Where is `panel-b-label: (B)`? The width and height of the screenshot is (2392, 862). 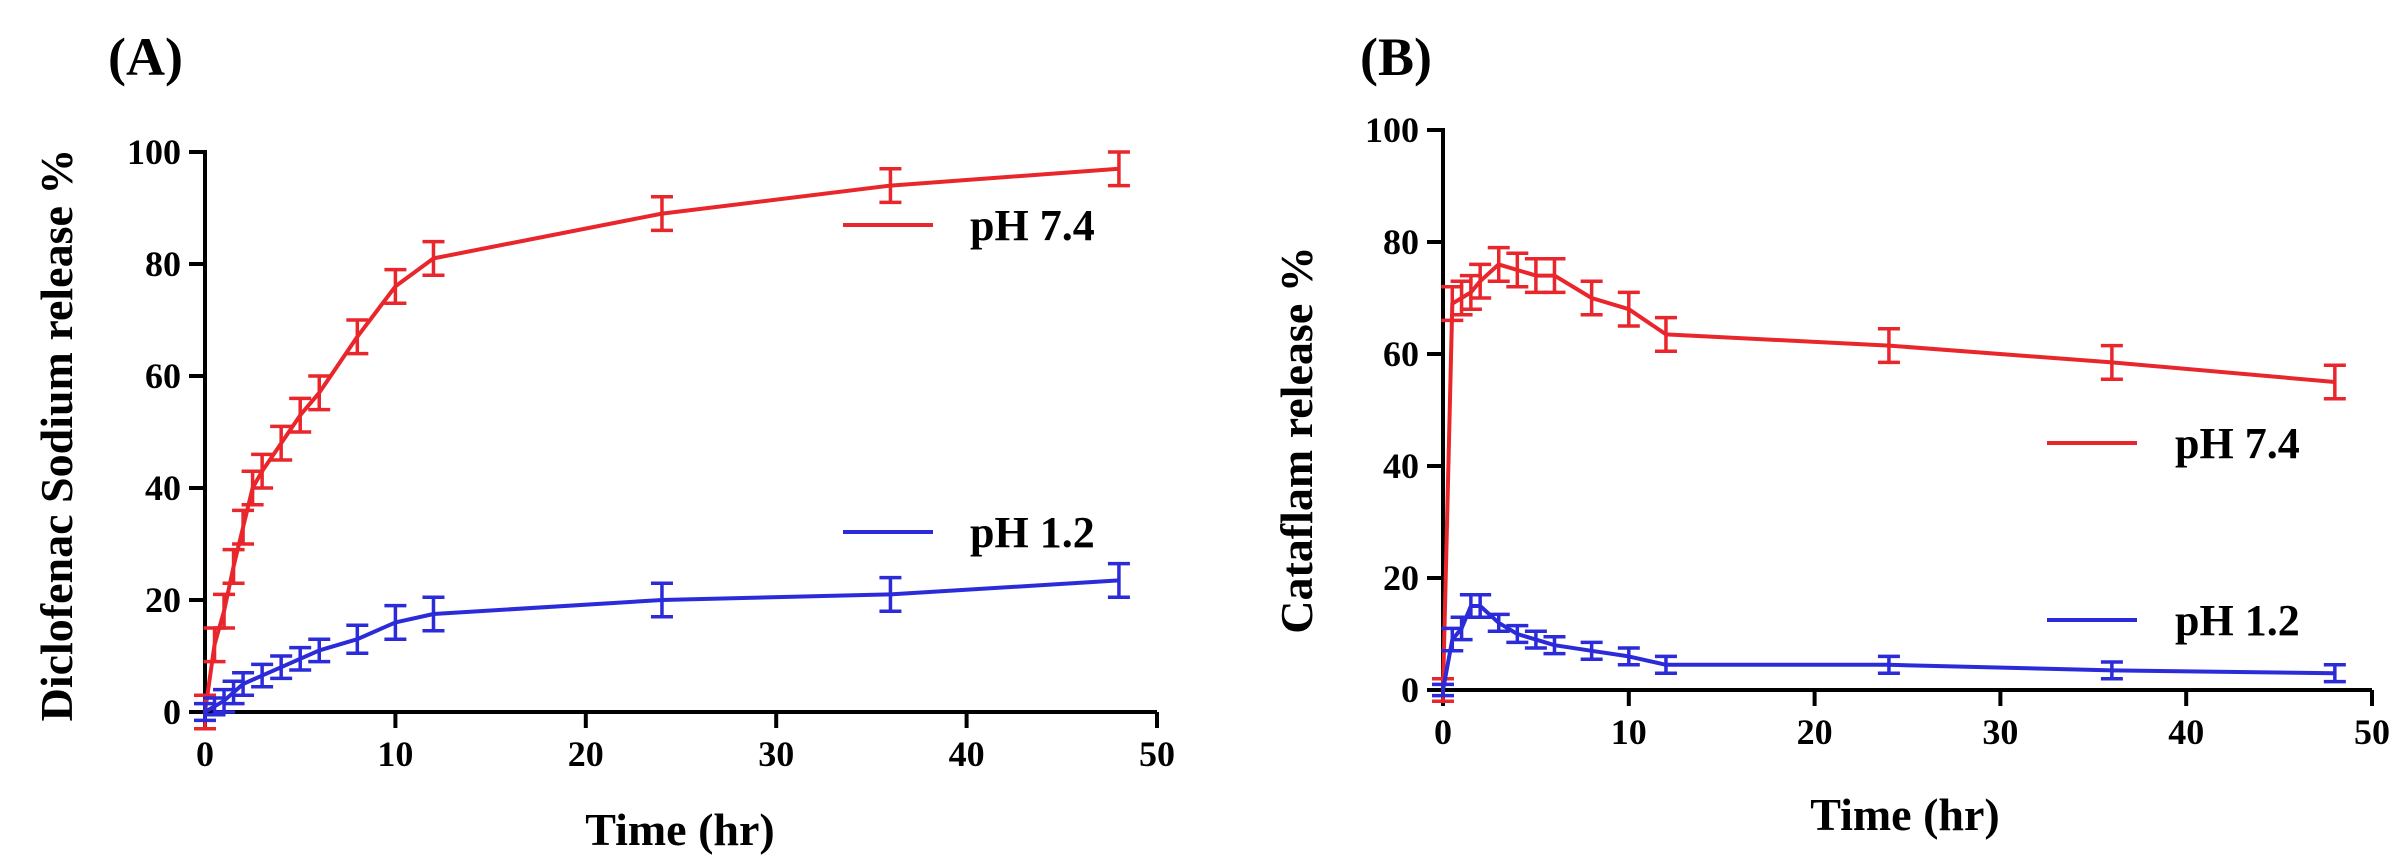
panel-b-label: (B) is located at coordinates (1396, 57).